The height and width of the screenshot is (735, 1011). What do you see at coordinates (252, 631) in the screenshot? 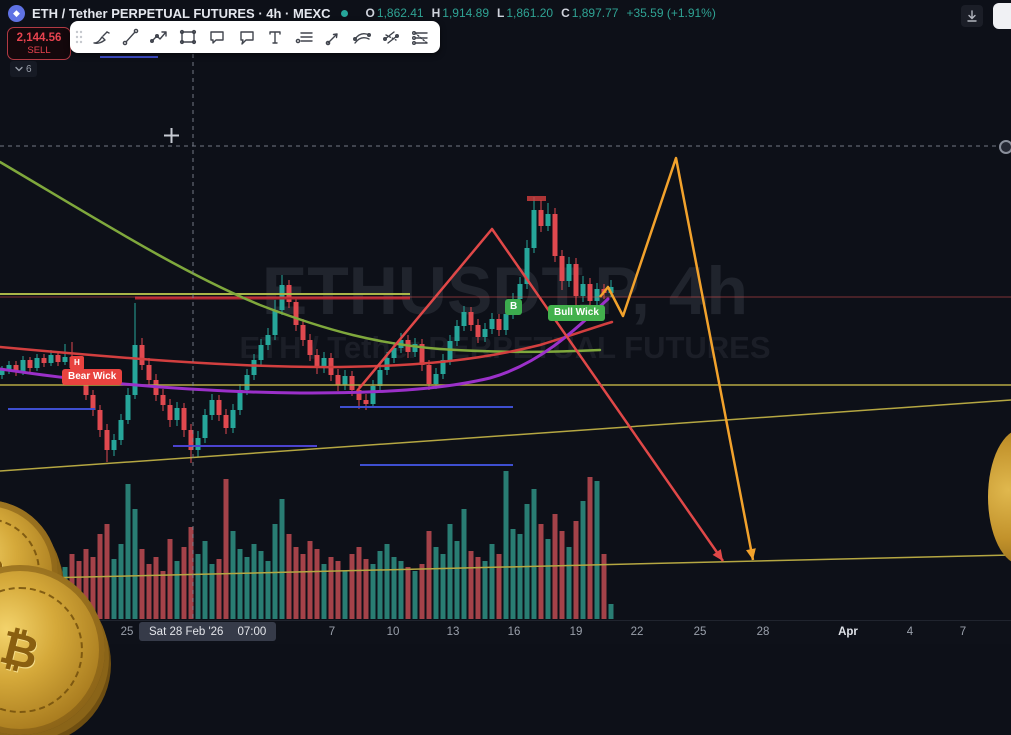
I see `crosshair-time: 07:00` at bounding box center [252, 631].